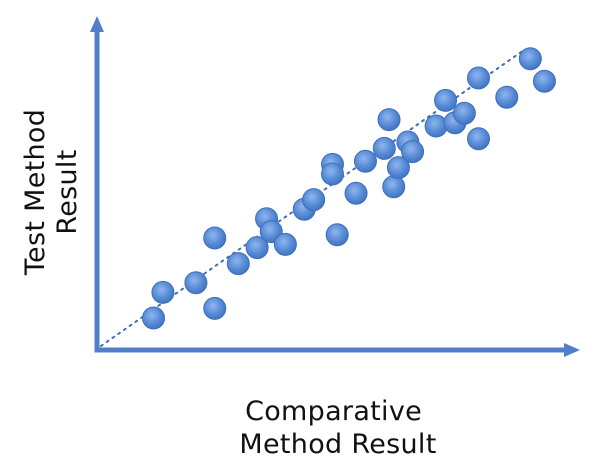 The image size is (600, 473). Describe the element at coordinates (97, 184) in the screenshot. I see `y-axis` at that location.